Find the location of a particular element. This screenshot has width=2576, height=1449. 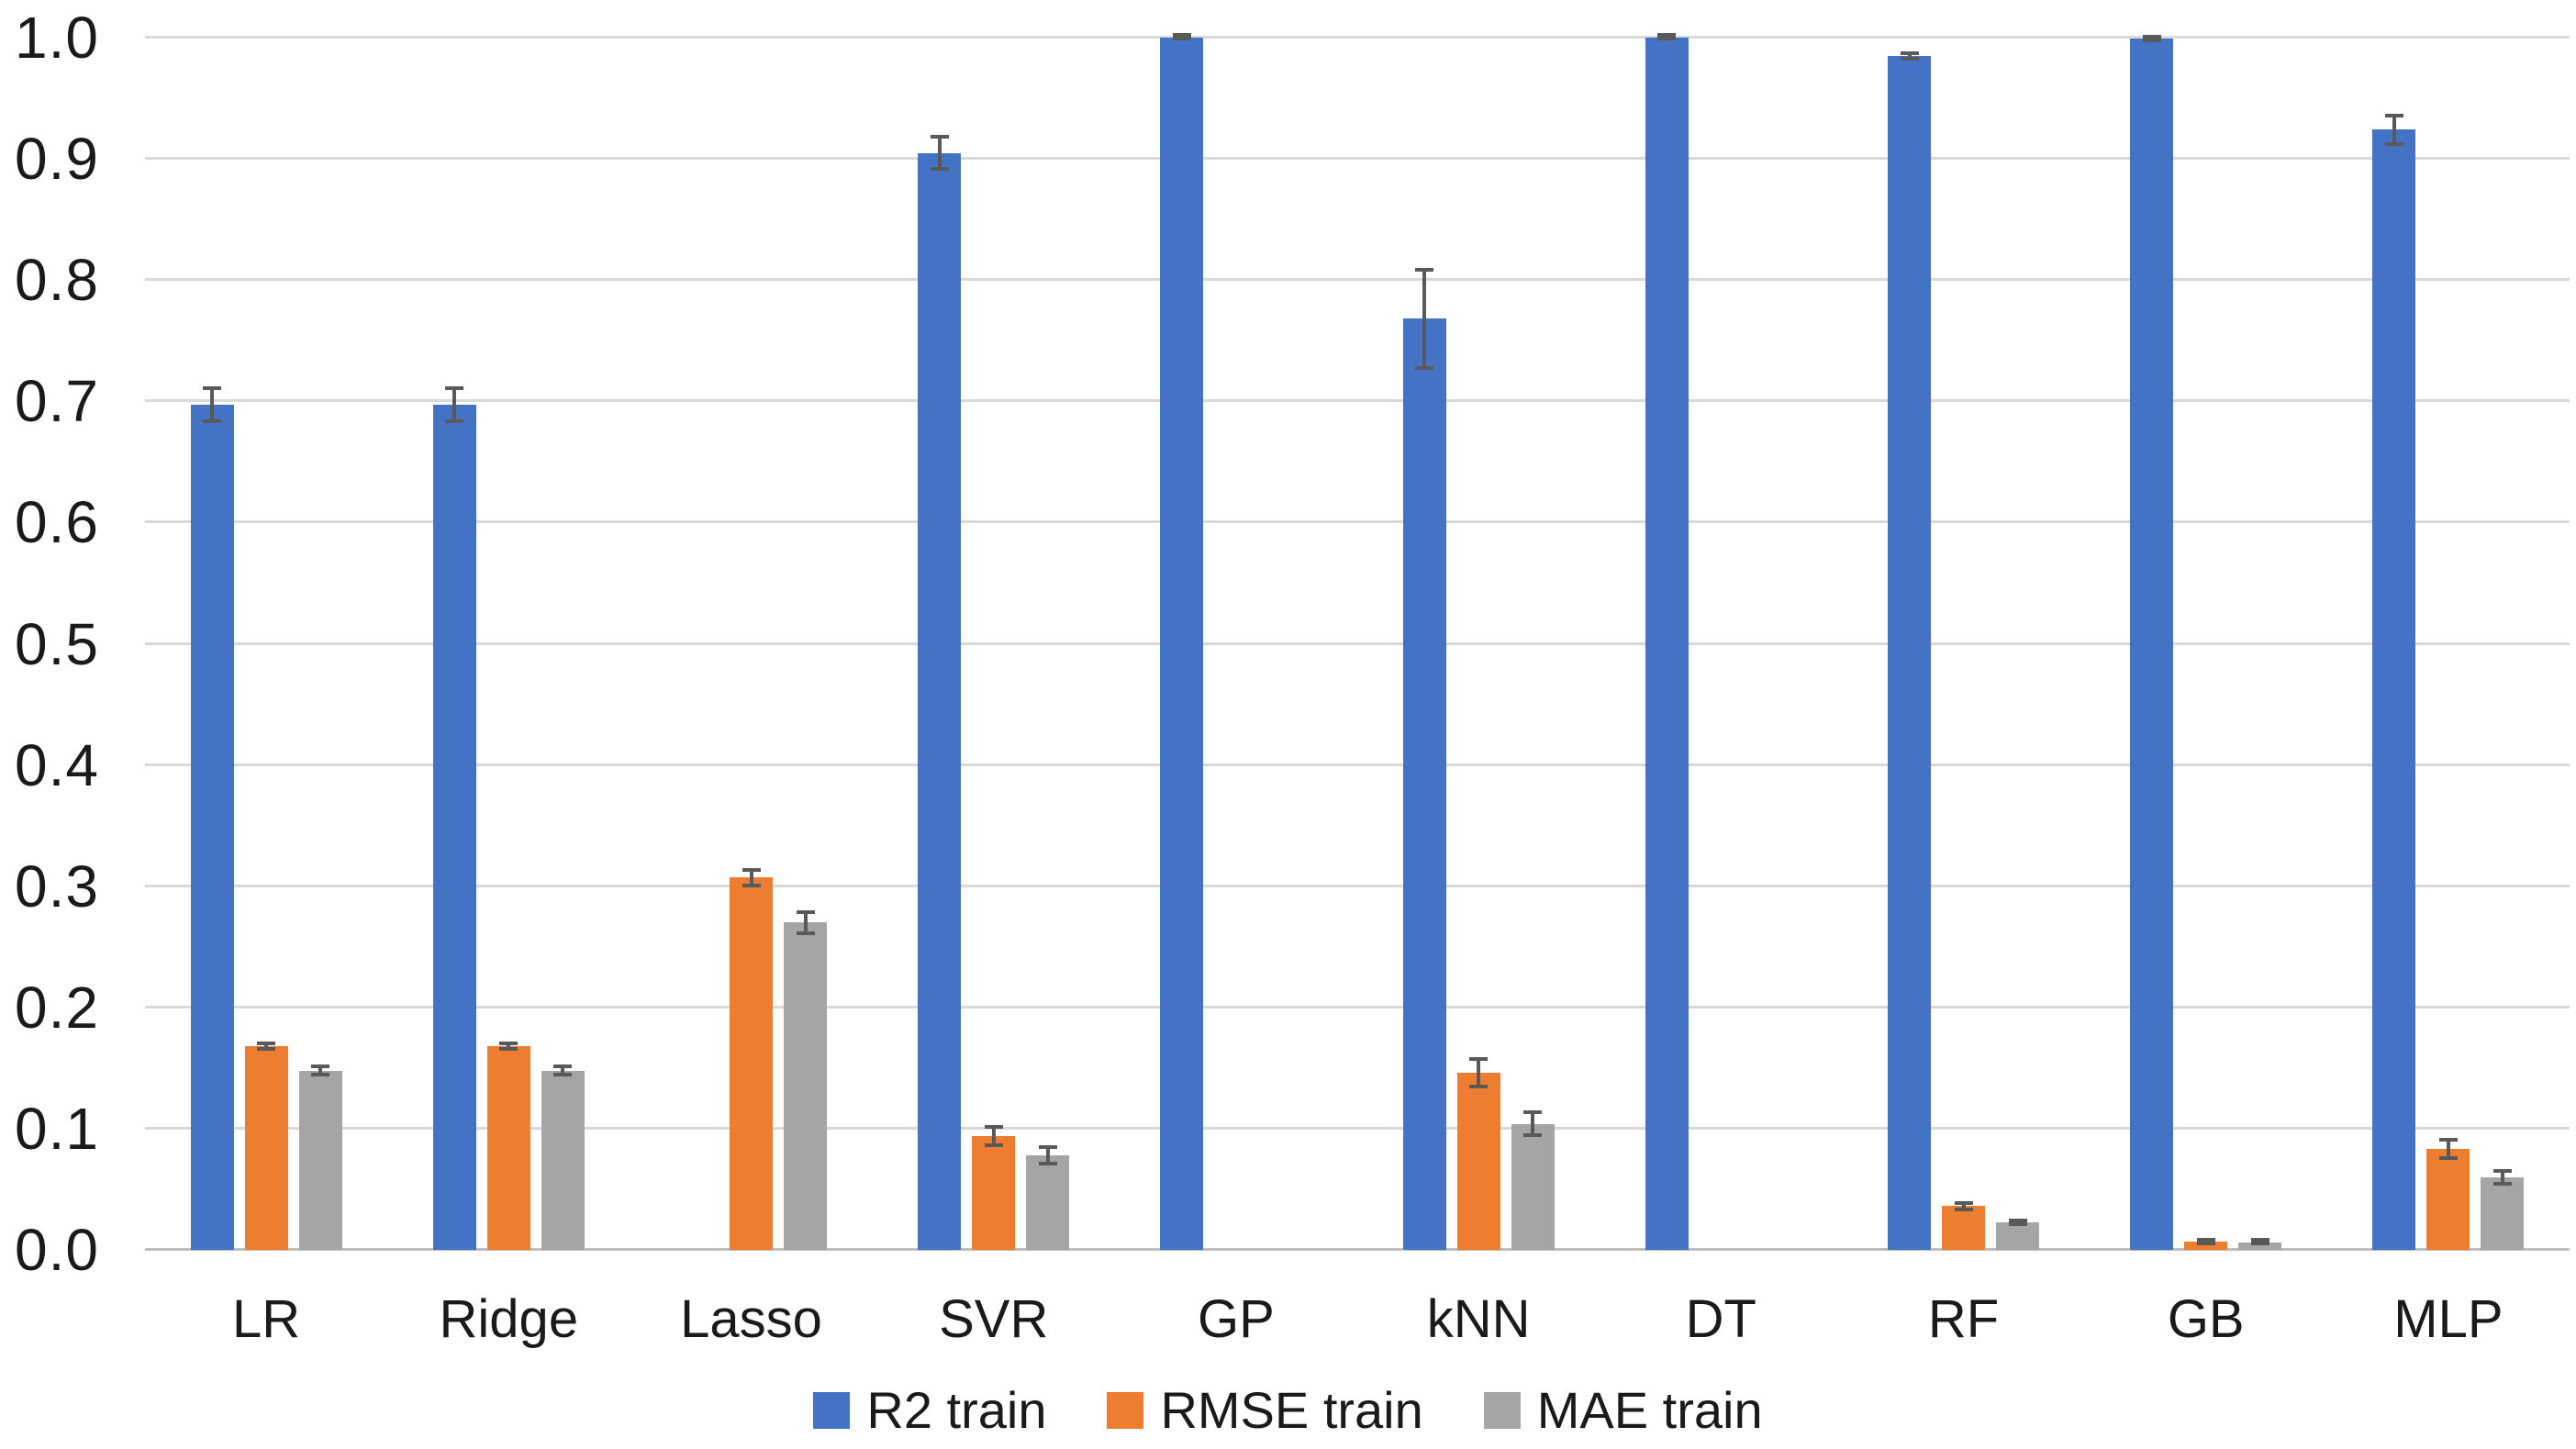

x-category-label: GP is located at coordinates (1237, 1319).